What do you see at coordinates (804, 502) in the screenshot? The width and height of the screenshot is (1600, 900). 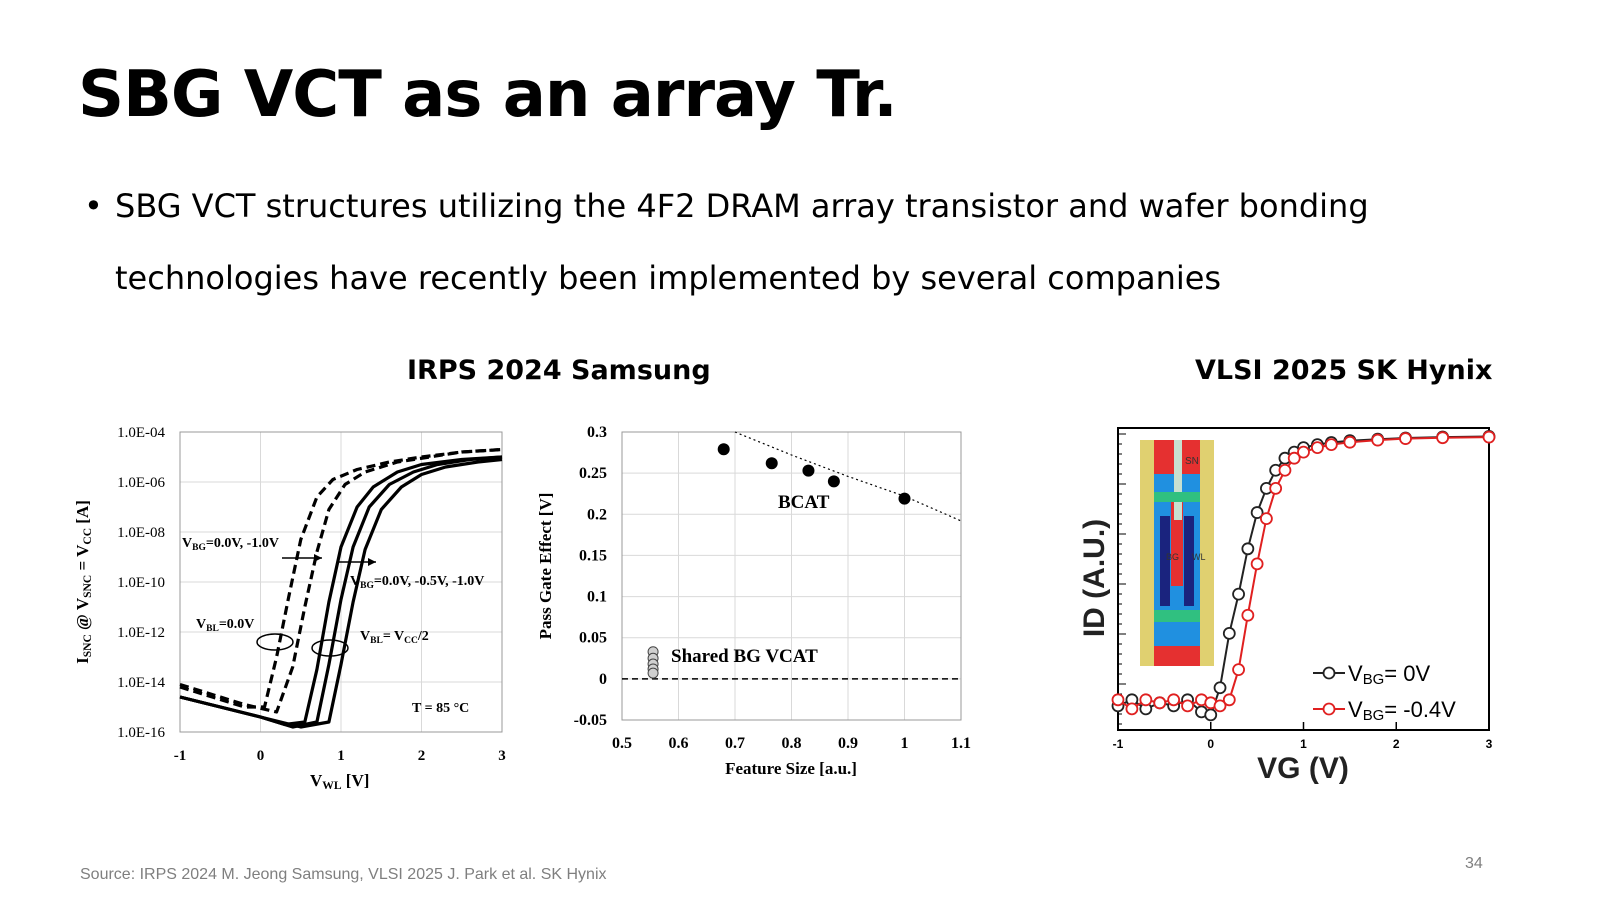 I see `label-bcat: BCAT` at bounding box center [804, 502].